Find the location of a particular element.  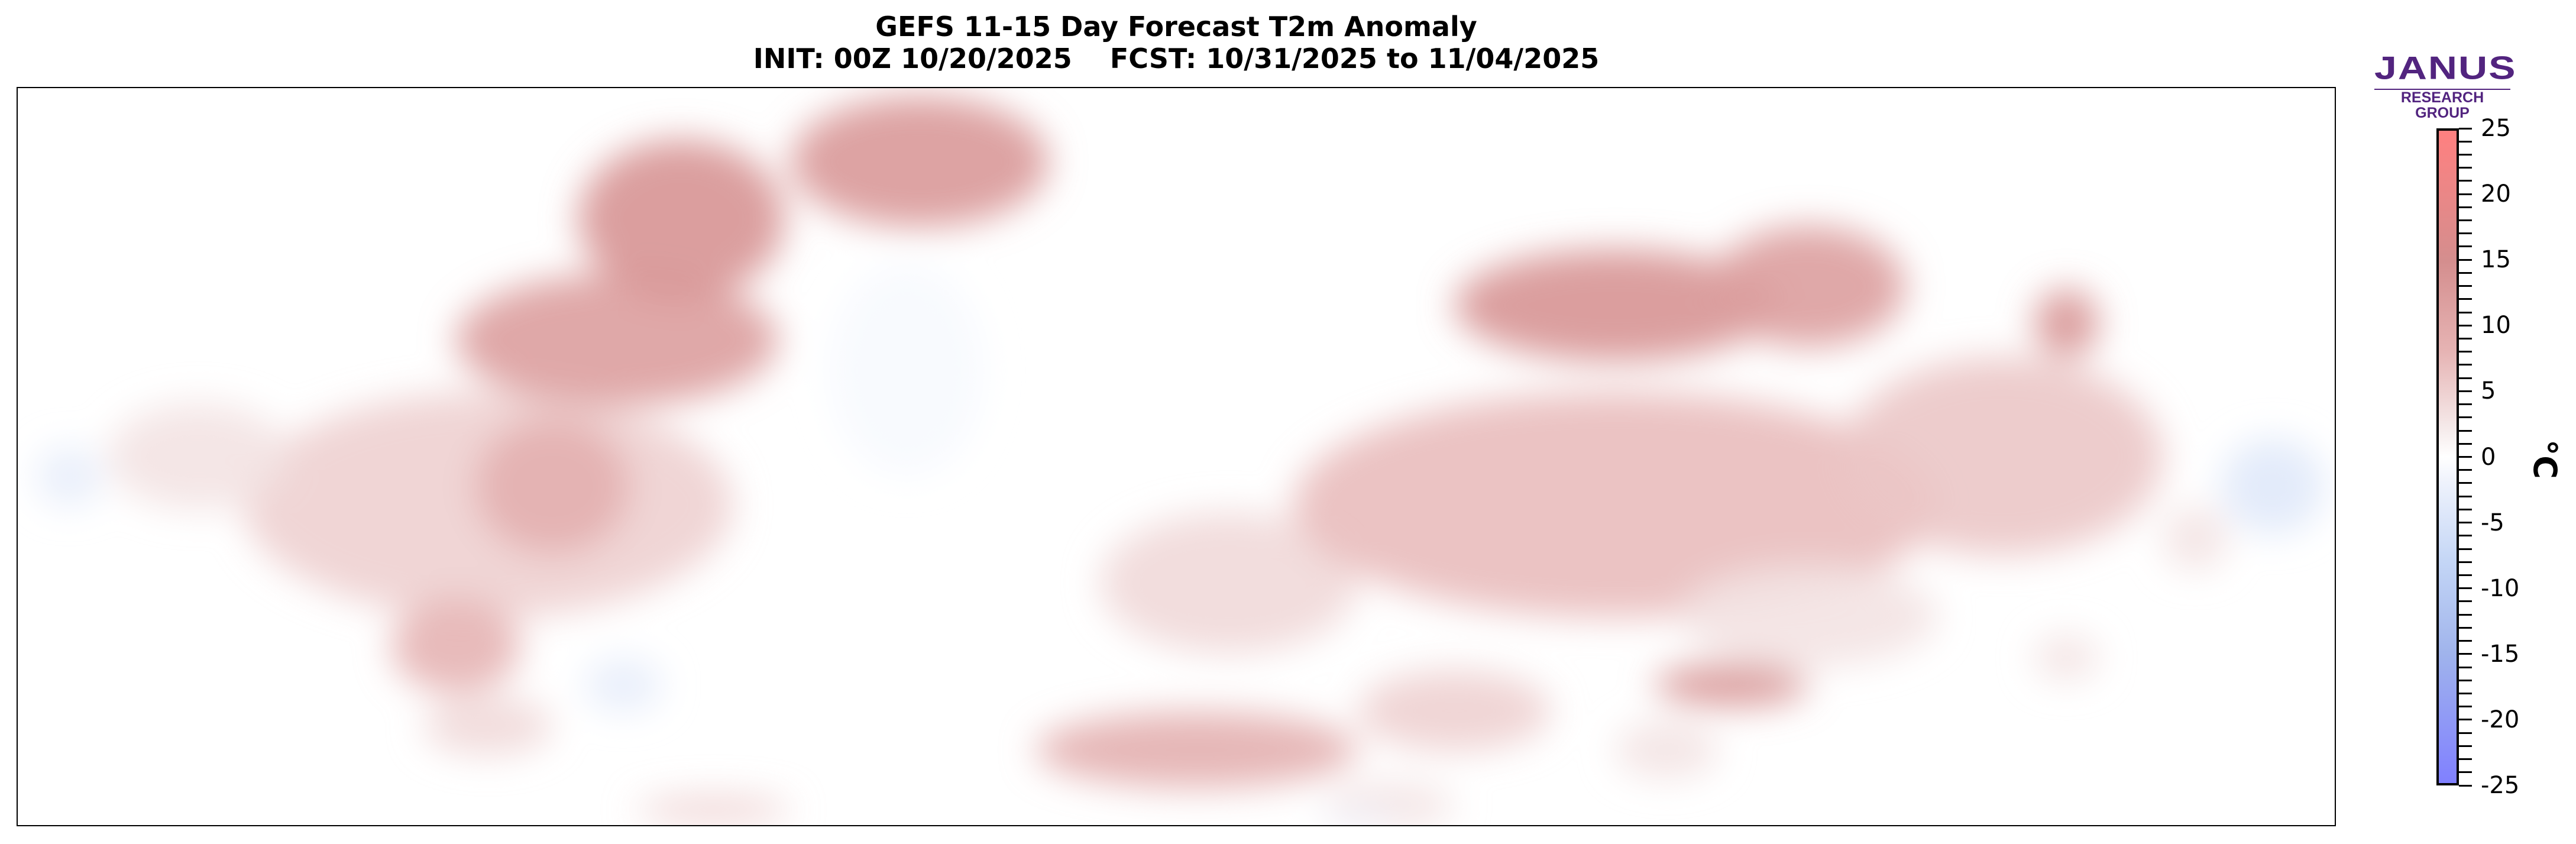

colorbar-tick-label: 25 is located at coordinates (2496, 128).